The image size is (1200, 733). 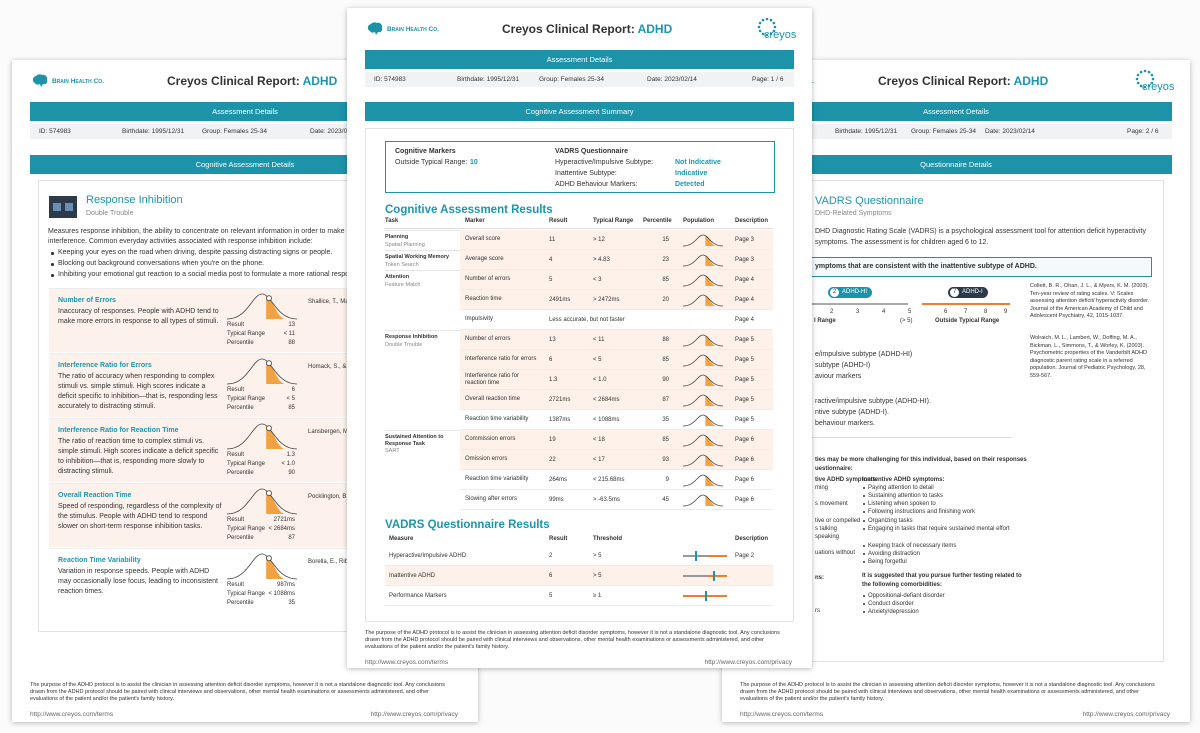 I want to click on task-name: Planning, so click(x=397, y=237).